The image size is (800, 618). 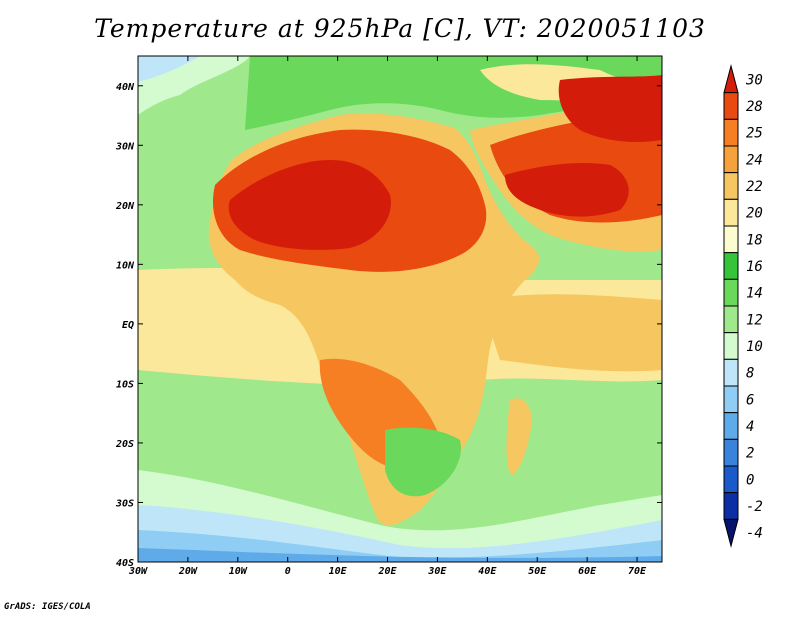 I want to click on colorbar-label: 25, so click(x=754, y=134).